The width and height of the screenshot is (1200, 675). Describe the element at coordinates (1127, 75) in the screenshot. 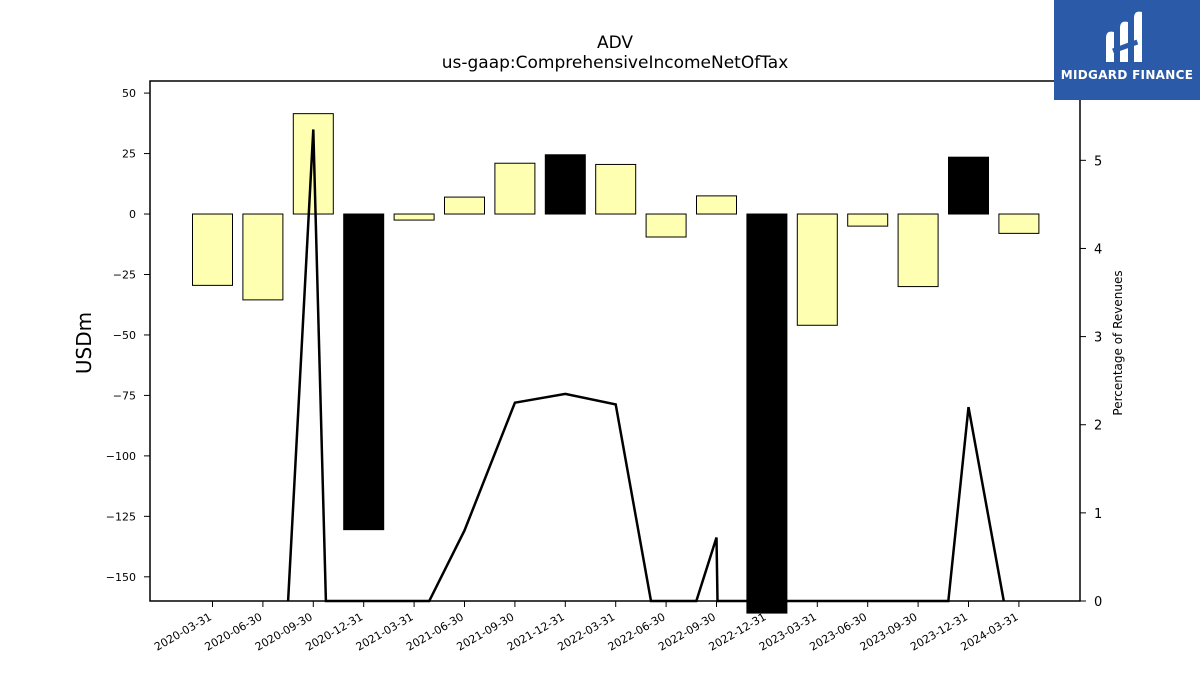

I see `logo-text: MIDGARD FINANCE` at that location.